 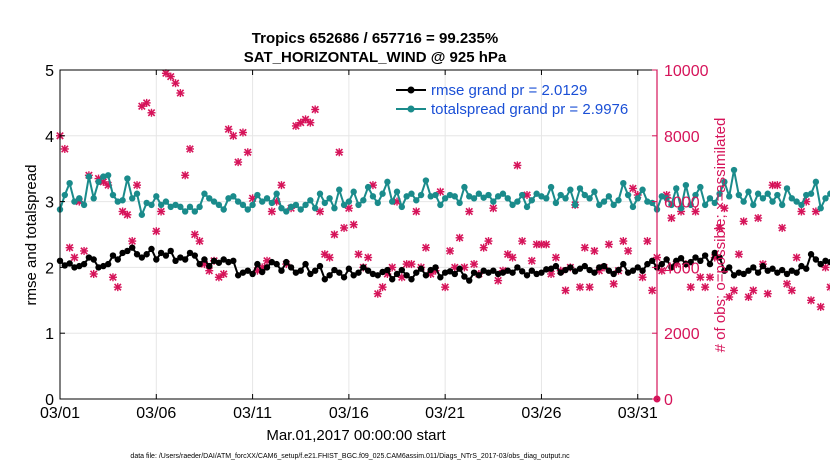 What do you see at coordinates (49, 334) in the screenshot?
I see `y-tick-label: 1` at bounding box center [49, 334].